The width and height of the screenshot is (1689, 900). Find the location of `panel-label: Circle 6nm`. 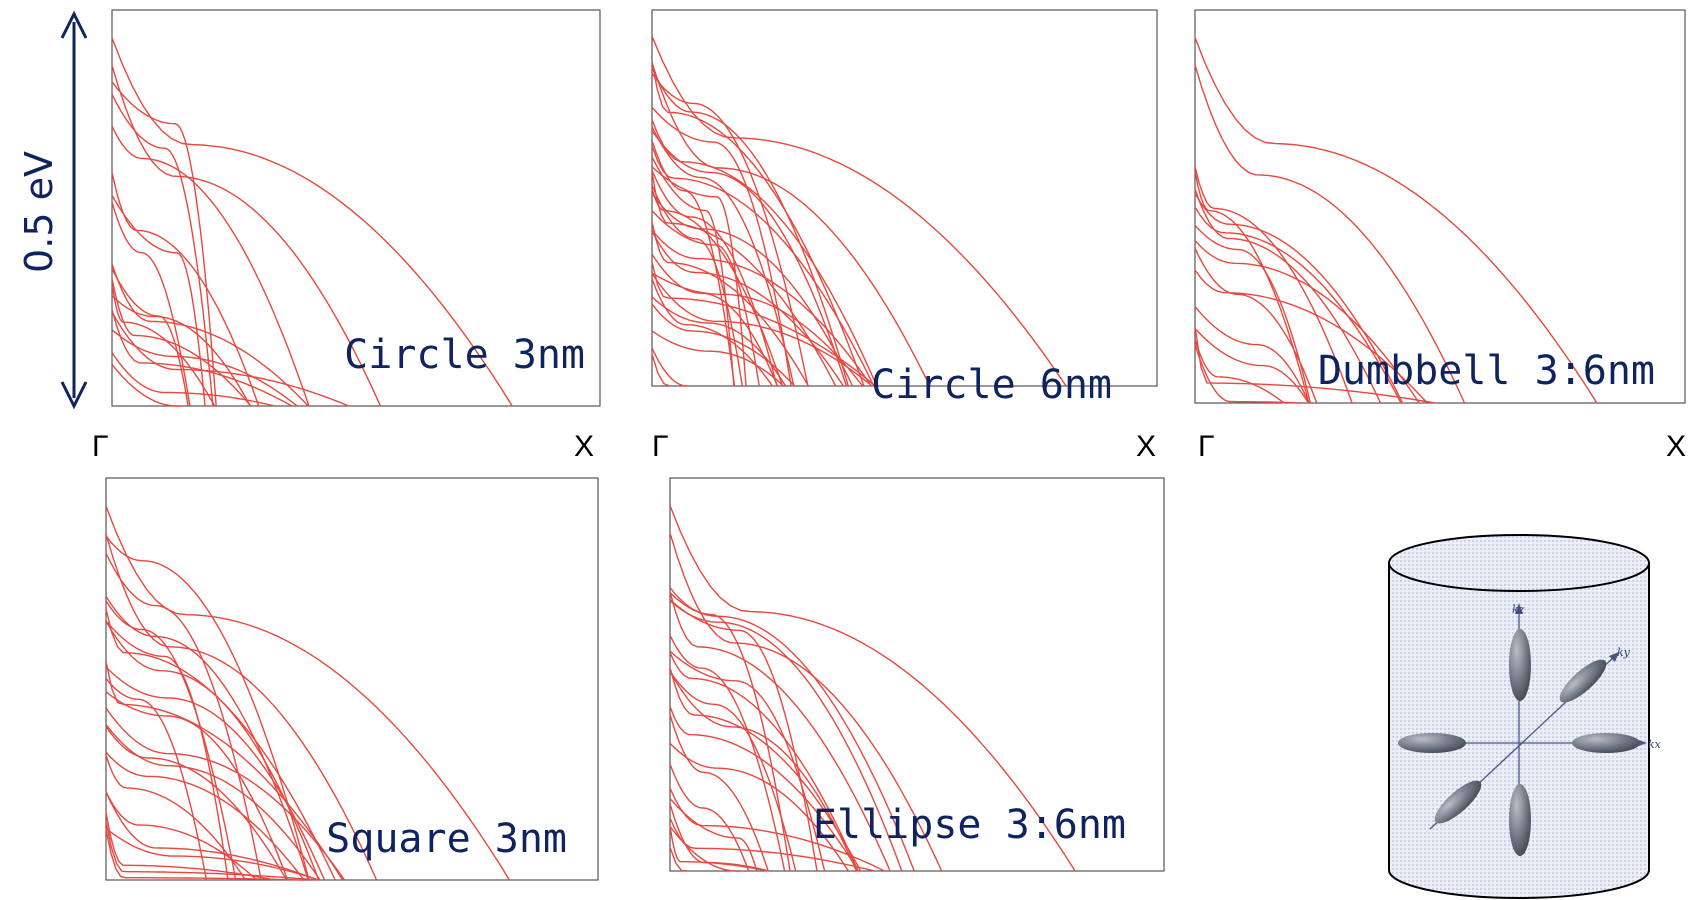

panel-label: Circle 6nm is located at coordinates (991, 385).